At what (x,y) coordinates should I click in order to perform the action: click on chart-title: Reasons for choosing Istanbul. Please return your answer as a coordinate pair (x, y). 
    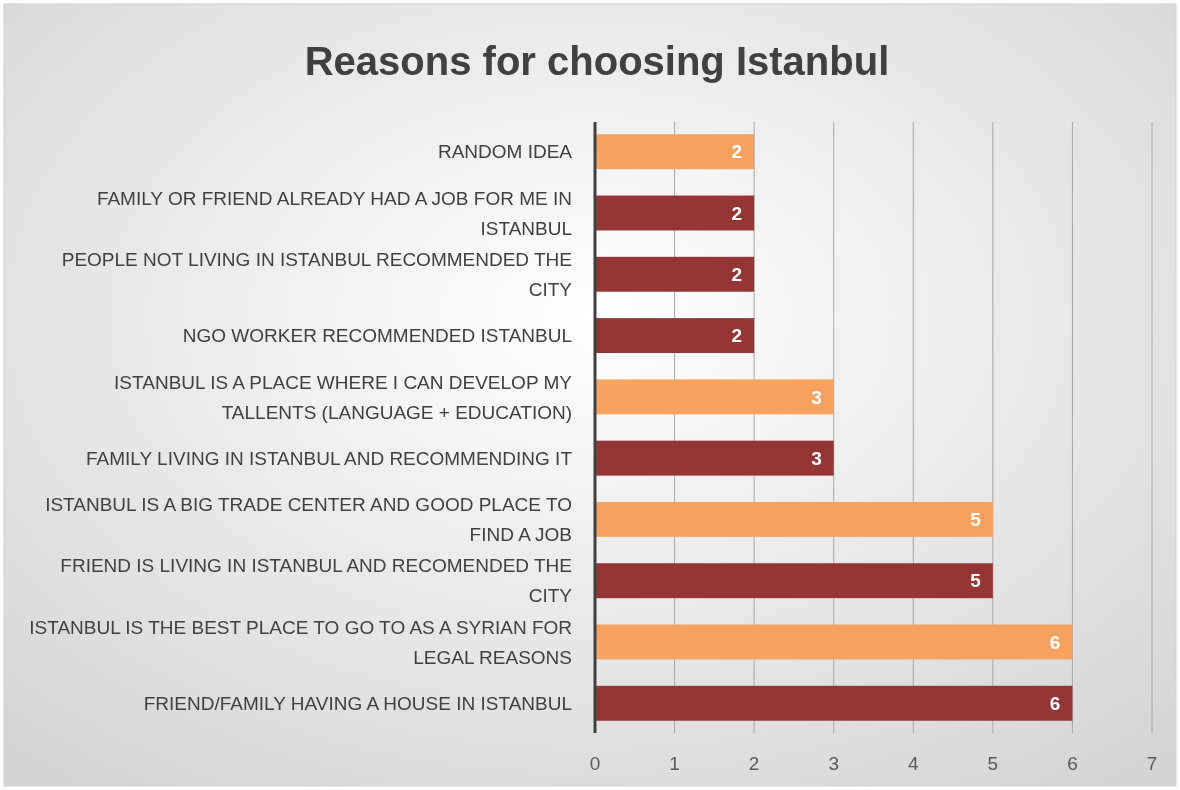
    Looking at the image, I should click on (597, 61).